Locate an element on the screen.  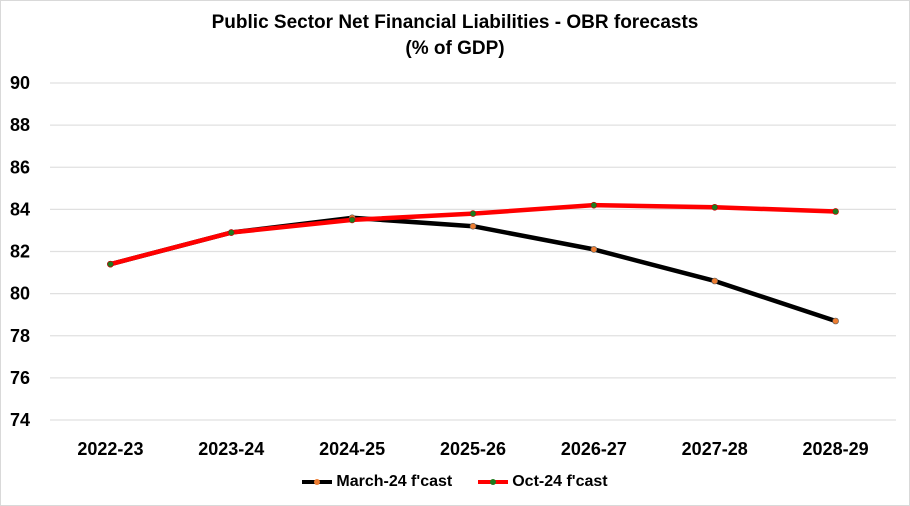
legend-item-march: March-24 f'cast is located at coordinates (377, 482).